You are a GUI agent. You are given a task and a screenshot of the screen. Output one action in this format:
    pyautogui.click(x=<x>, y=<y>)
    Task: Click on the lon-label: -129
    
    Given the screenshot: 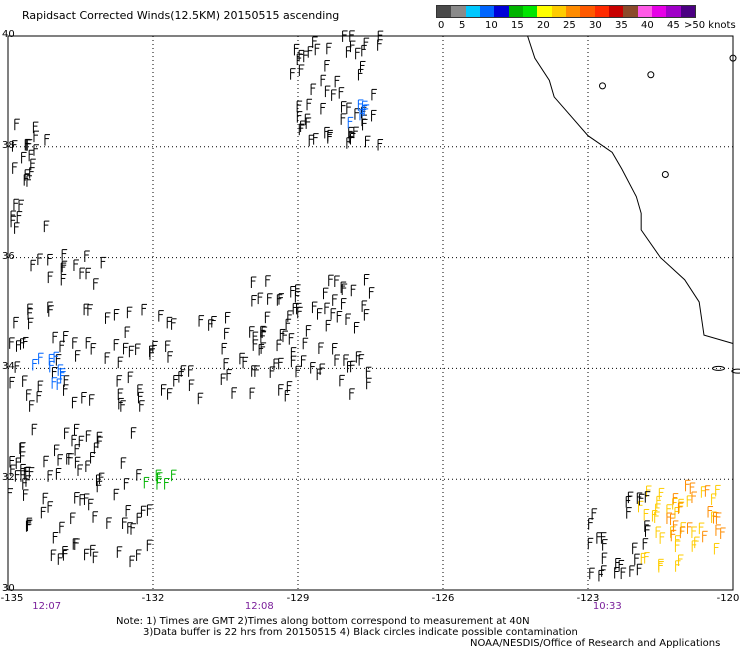 What is the action you would take?
    pyautogui.click(x=298, y=598)
    